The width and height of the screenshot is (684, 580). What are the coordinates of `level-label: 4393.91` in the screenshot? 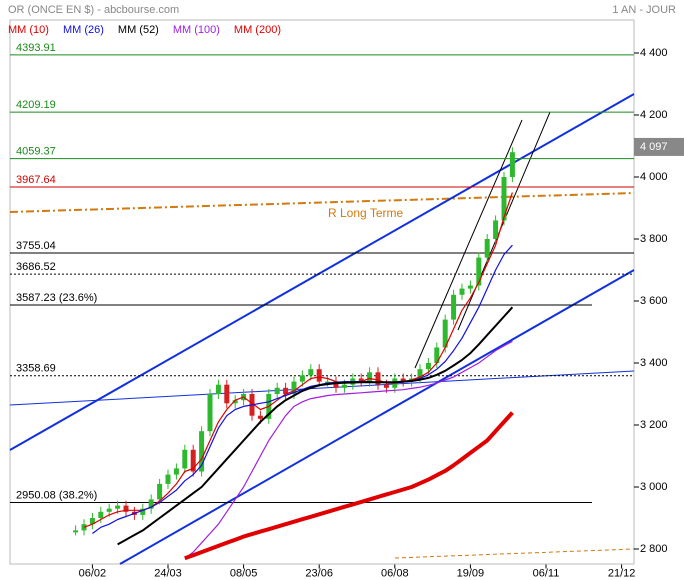 It's located at (36, 48).